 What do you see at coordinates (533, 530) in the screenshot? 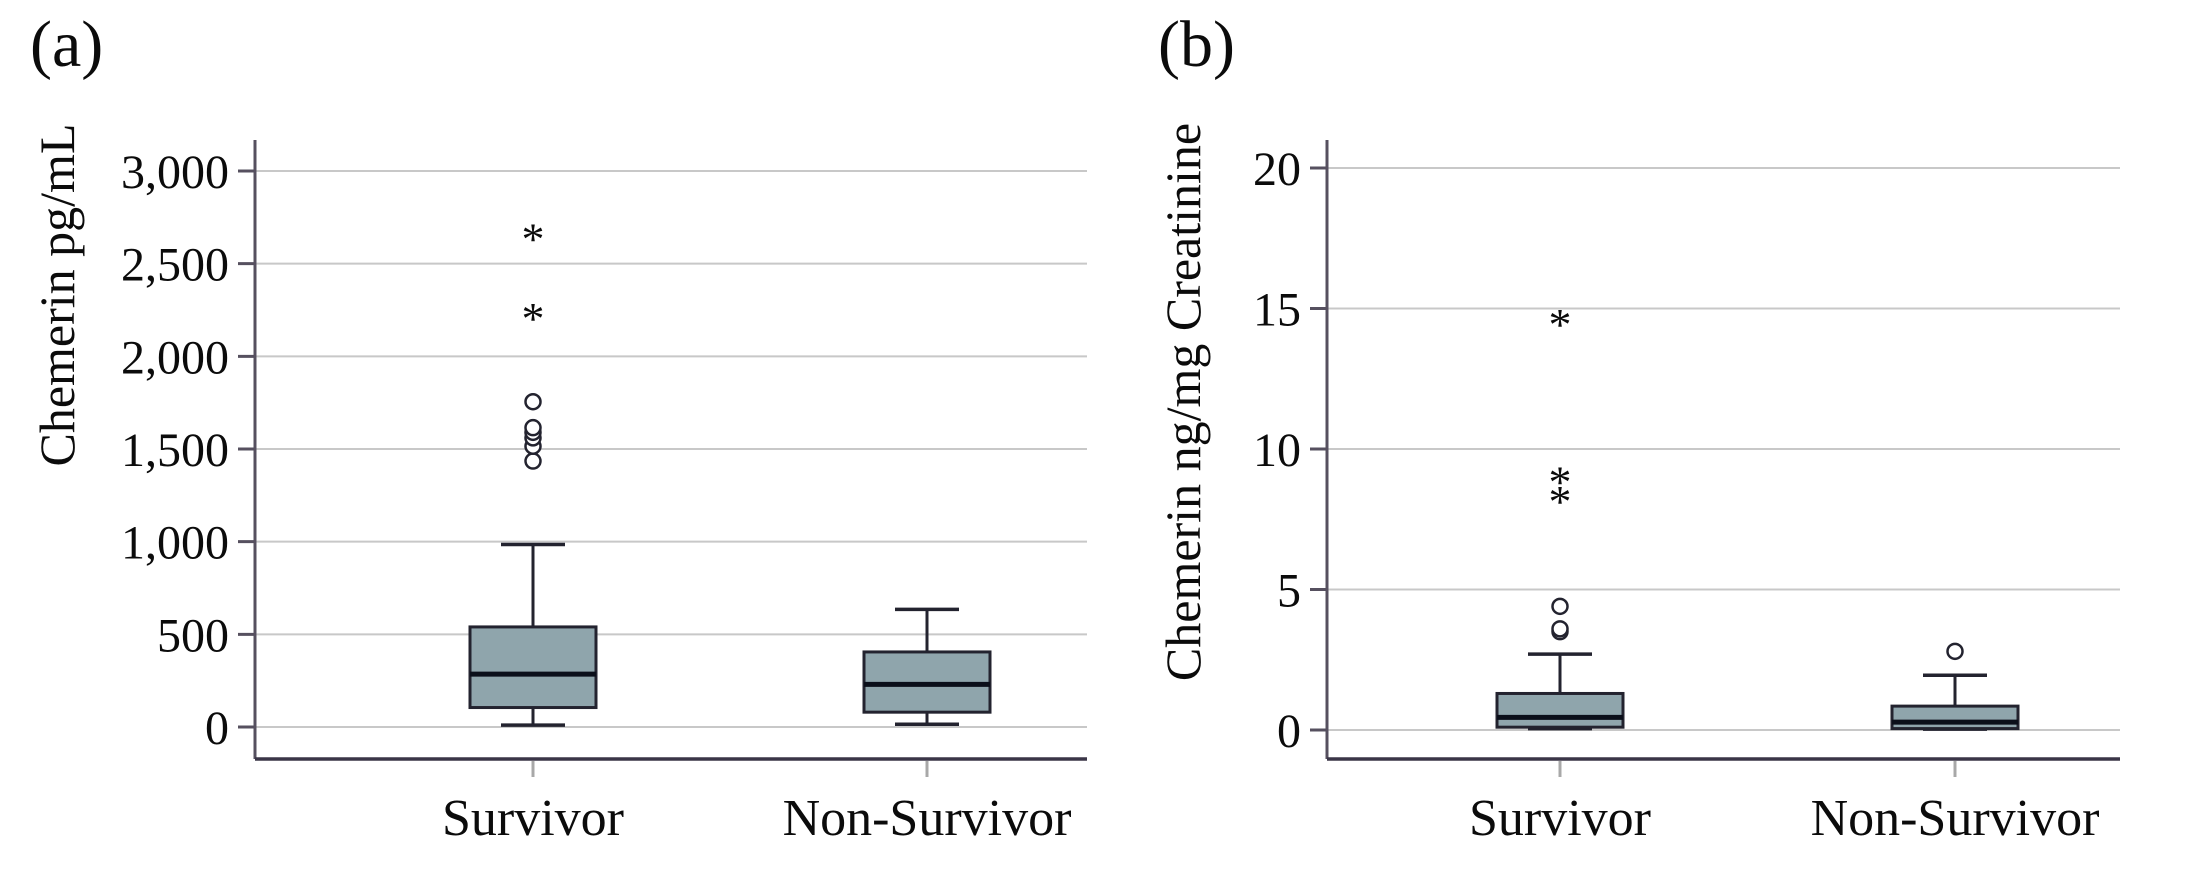
I see `panel-a-box-survivor: * * Survivor` at bounding box center [533, 530].